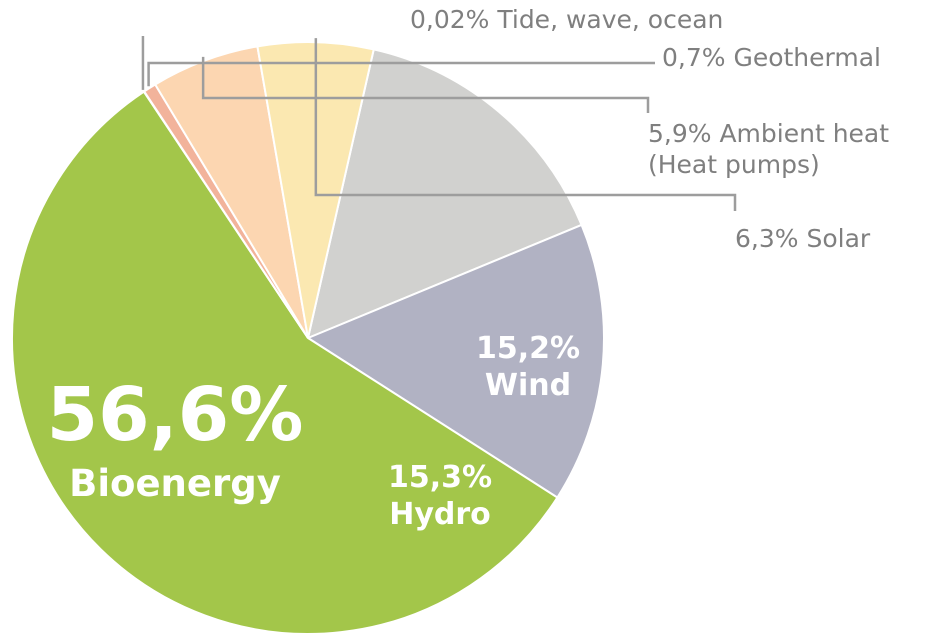  Describe the element at coordinates (528, 348) in the screenshot. I see `data-label-value-wind: 15,2%` at that location.